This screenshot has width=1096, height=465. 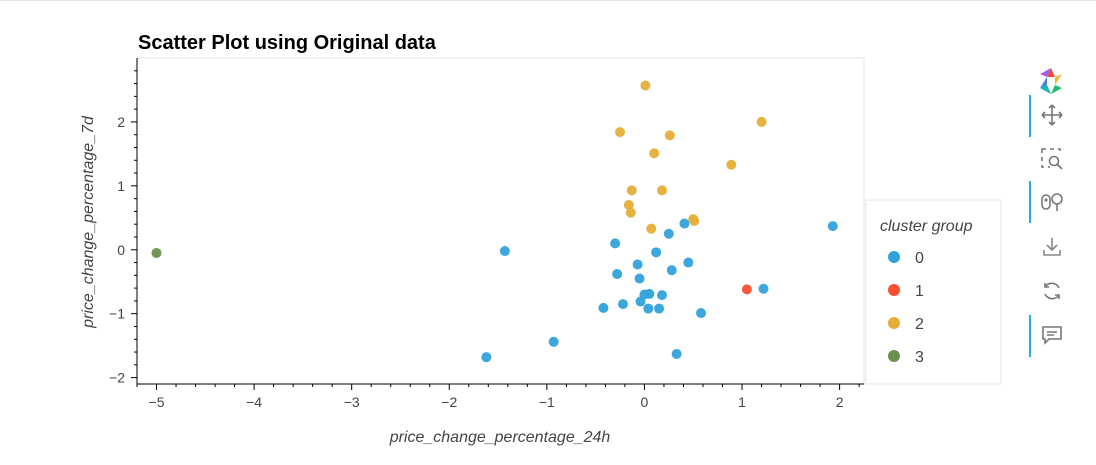 I want to click on x-tick-label: −4, so click(x=254, y=402).